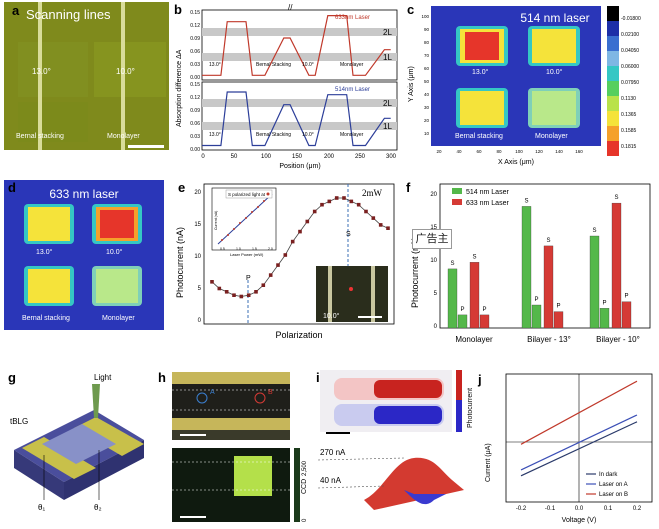 The image size is (659, 529). I want to click on e-ytick-3: 5, so click(200, 289).